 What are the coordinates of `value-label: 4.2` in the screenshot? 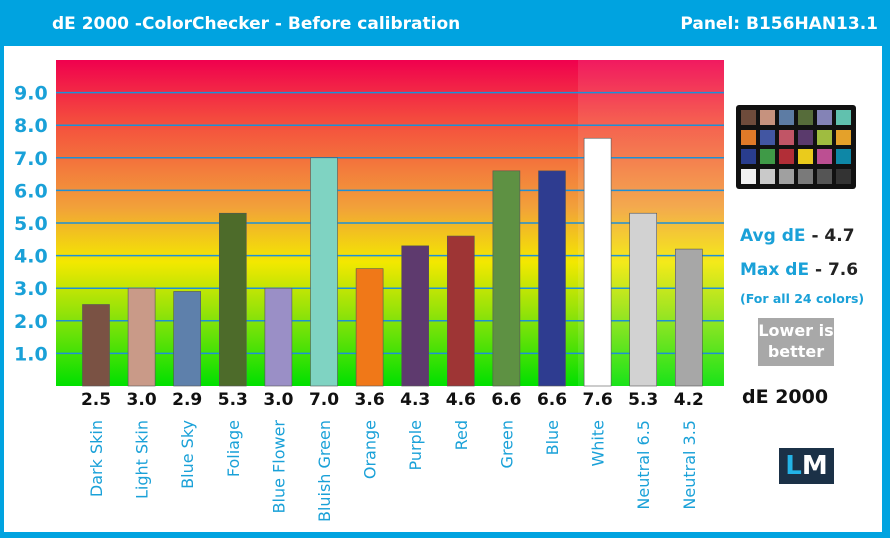 It's located at (689, 400).